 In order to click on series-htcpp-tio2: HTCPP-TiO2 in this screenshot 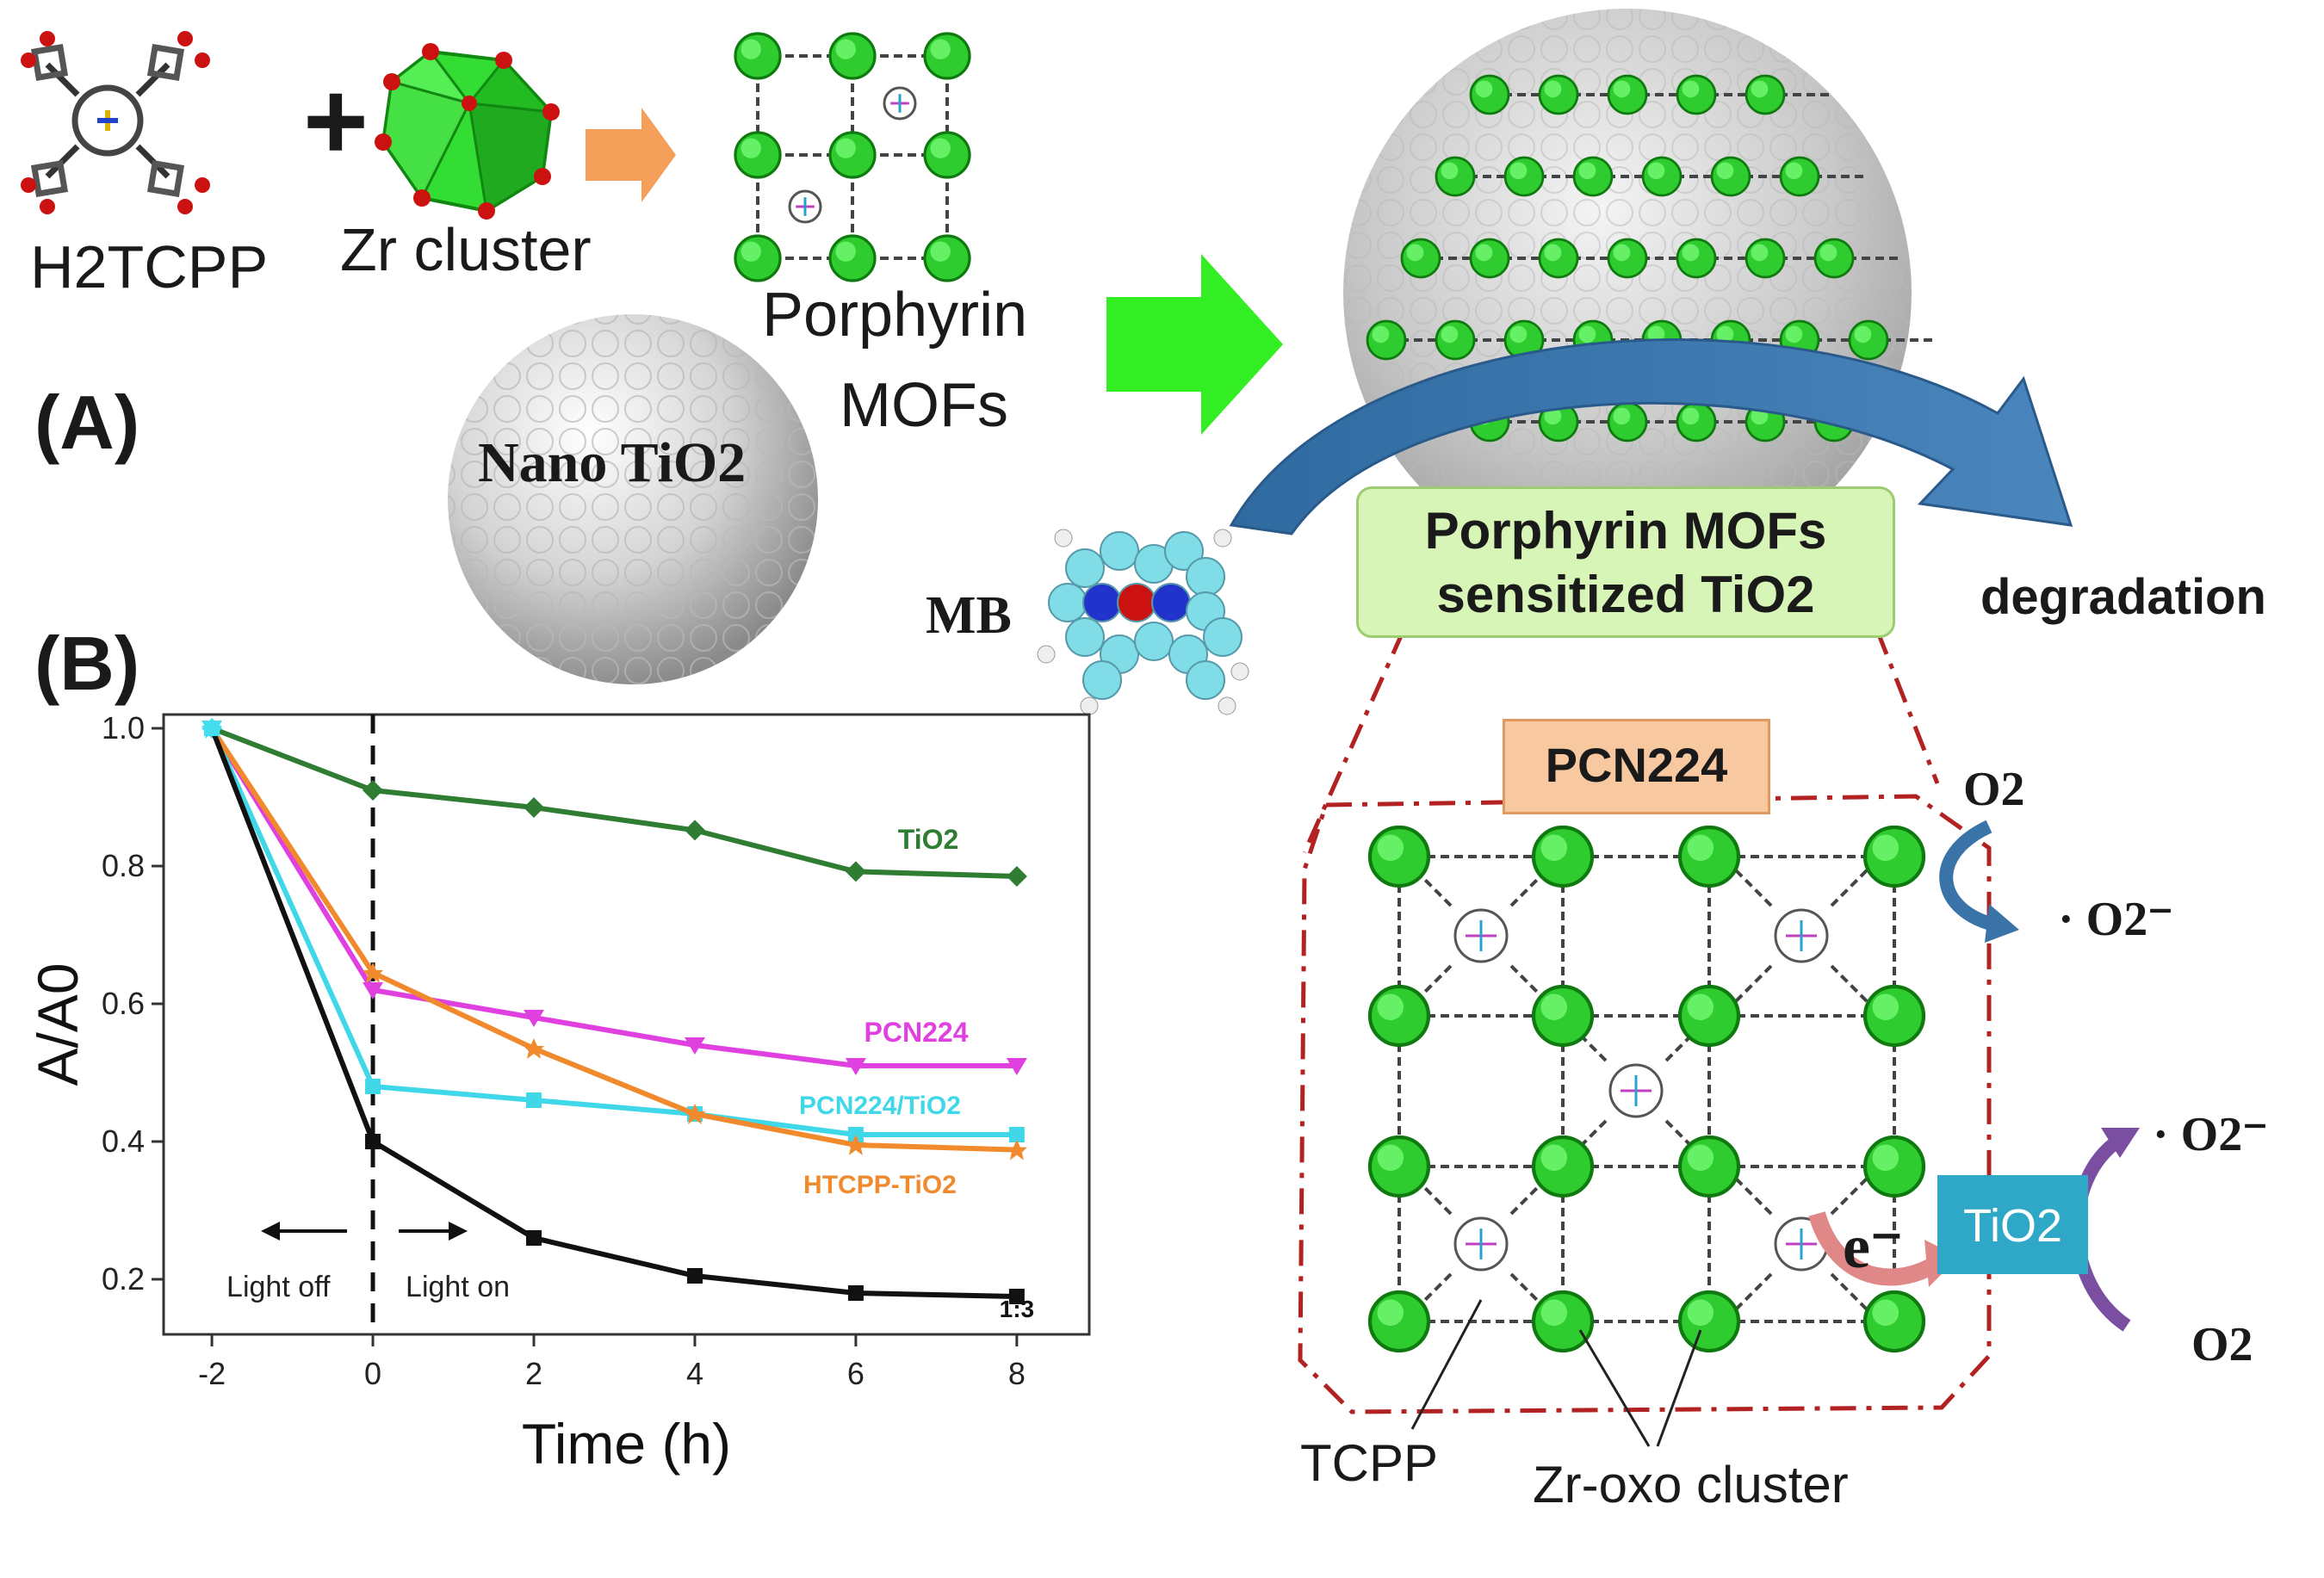, I will do `click(614, 959)`.